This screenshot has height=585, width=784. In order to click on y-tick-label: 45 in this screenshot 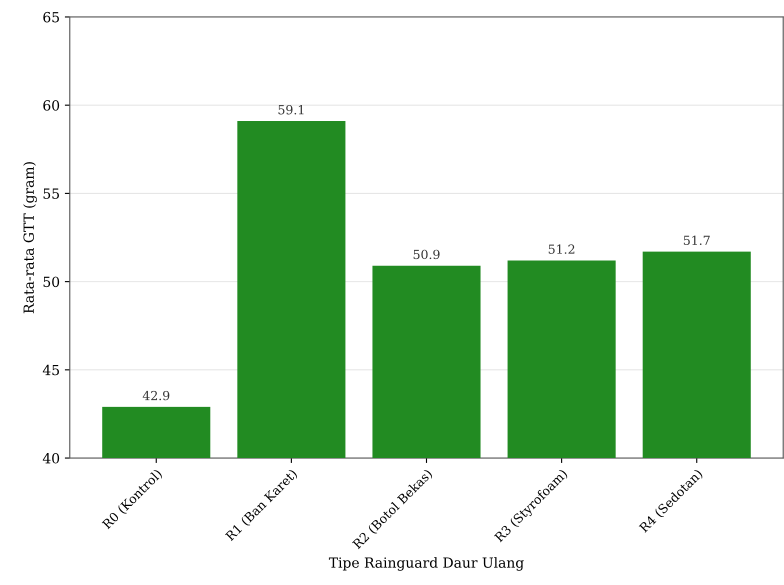, I will do `click(50, 370)`.